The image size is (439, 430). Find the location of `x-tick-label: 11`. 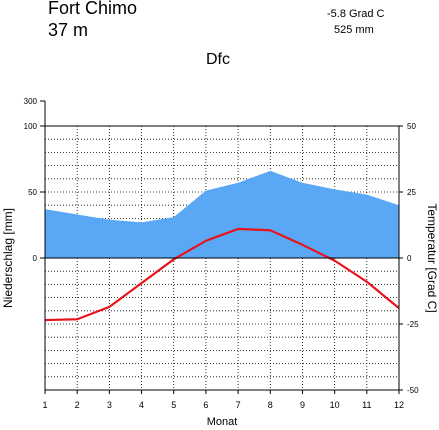

x-tick-label: 11 is located at coordinates (366, 405).